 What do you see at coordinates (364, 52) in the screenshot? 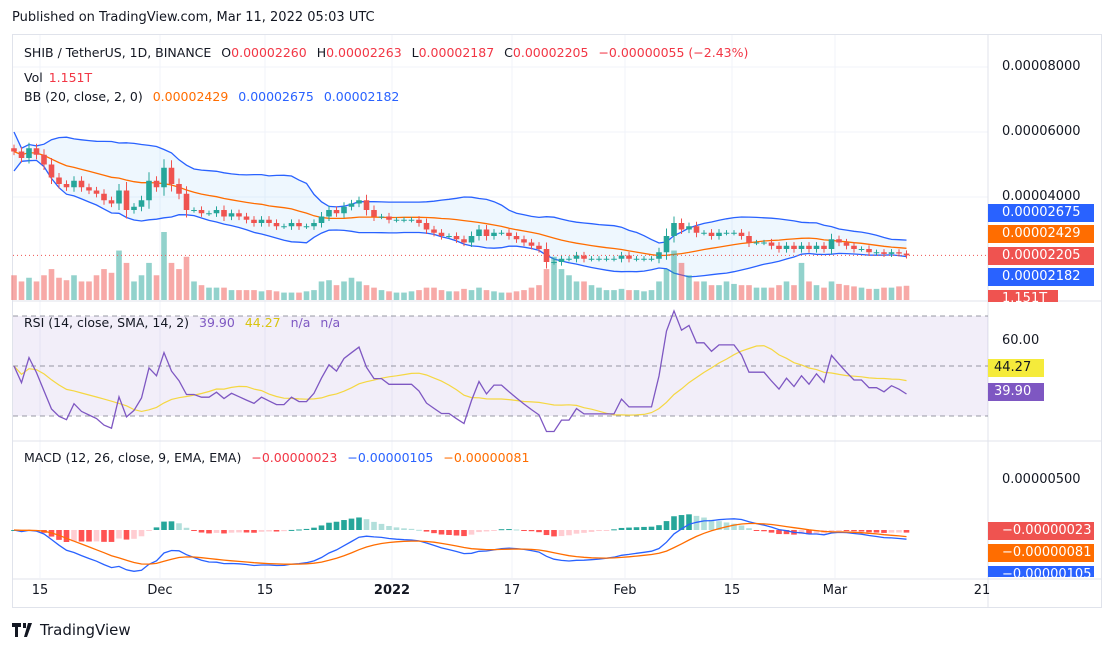
I see `high-value: 0.00002263` at bounding box center [364, 52].